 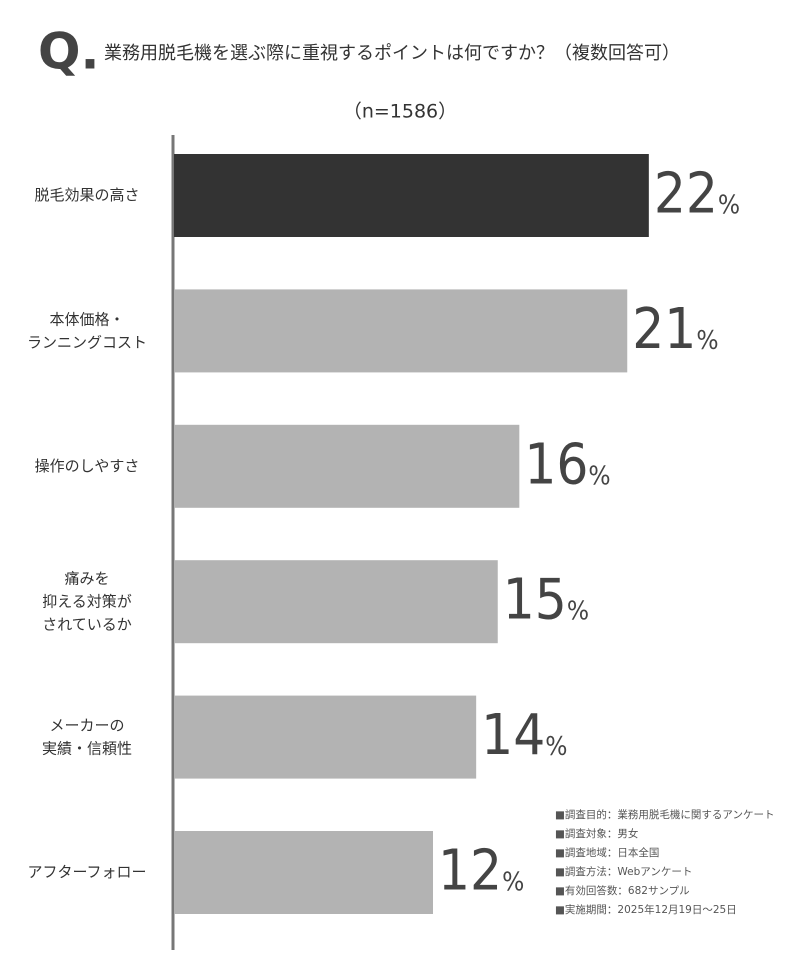 I want to click on y-tick-label: 操作のしやすさ, so click(x=87, y=466).